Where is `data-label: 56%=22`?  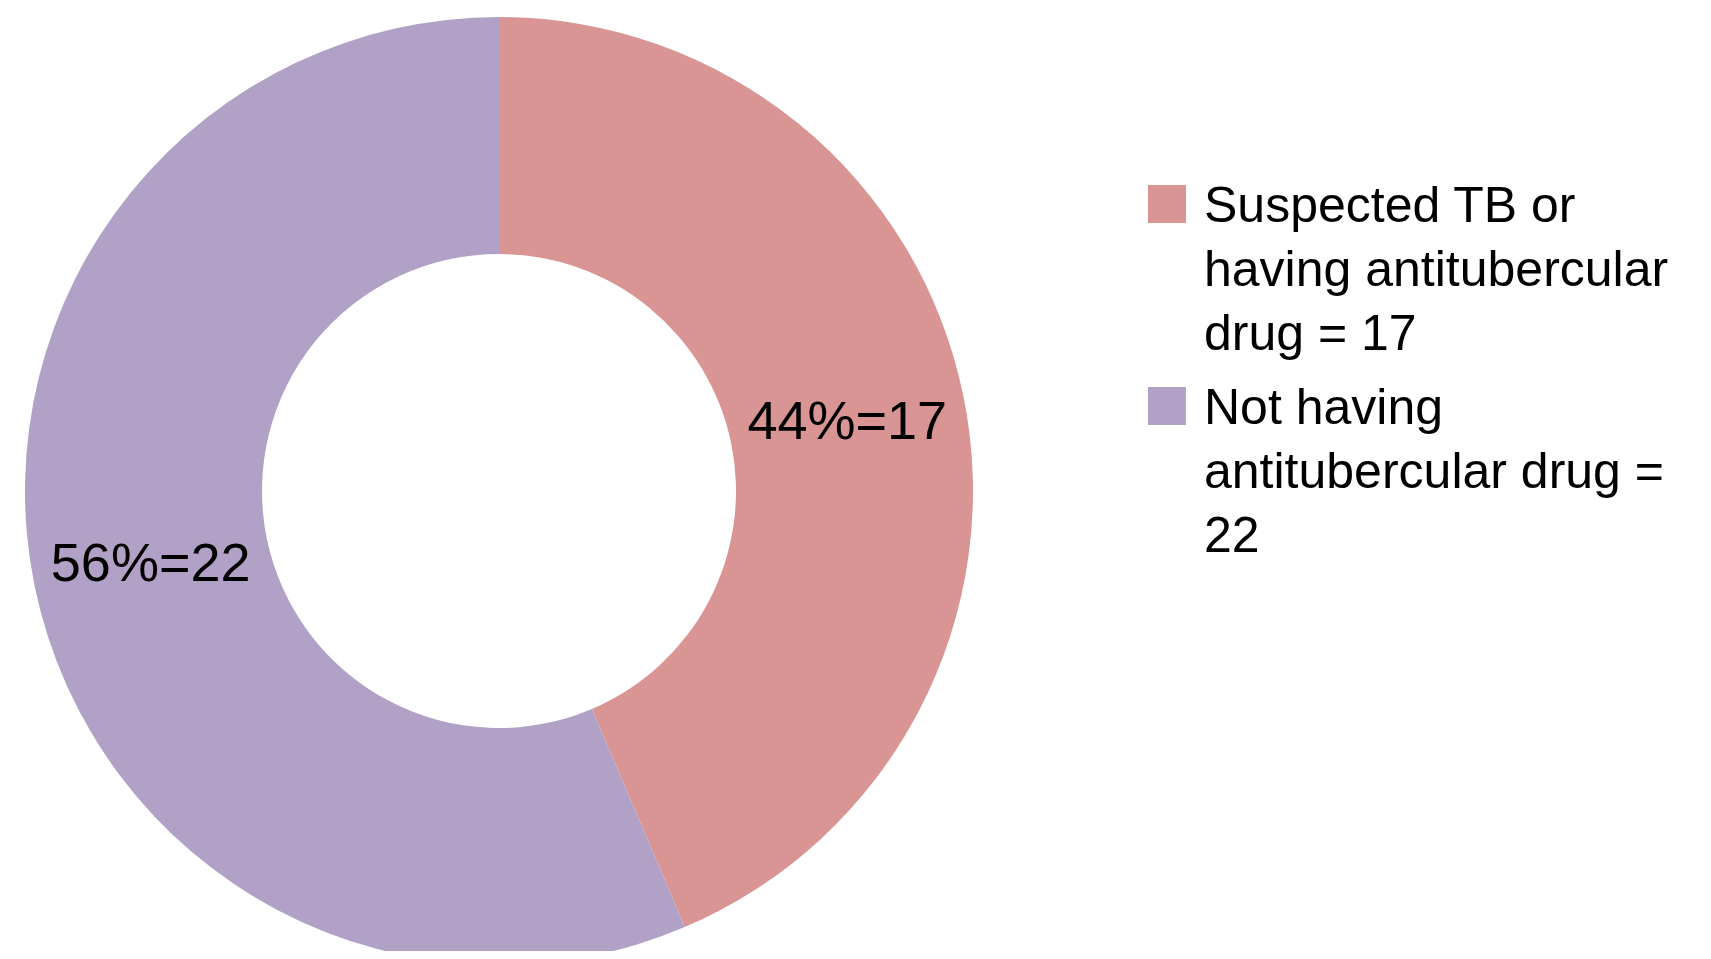
data-label: 56%=22 is located at coordinates (150, 562).